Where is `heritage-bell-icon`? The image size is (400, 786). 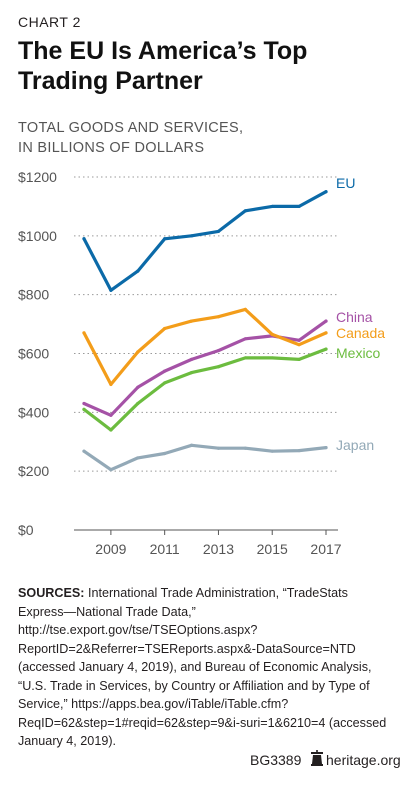
heritage-bell-icon is located at coordinates (317, 758).